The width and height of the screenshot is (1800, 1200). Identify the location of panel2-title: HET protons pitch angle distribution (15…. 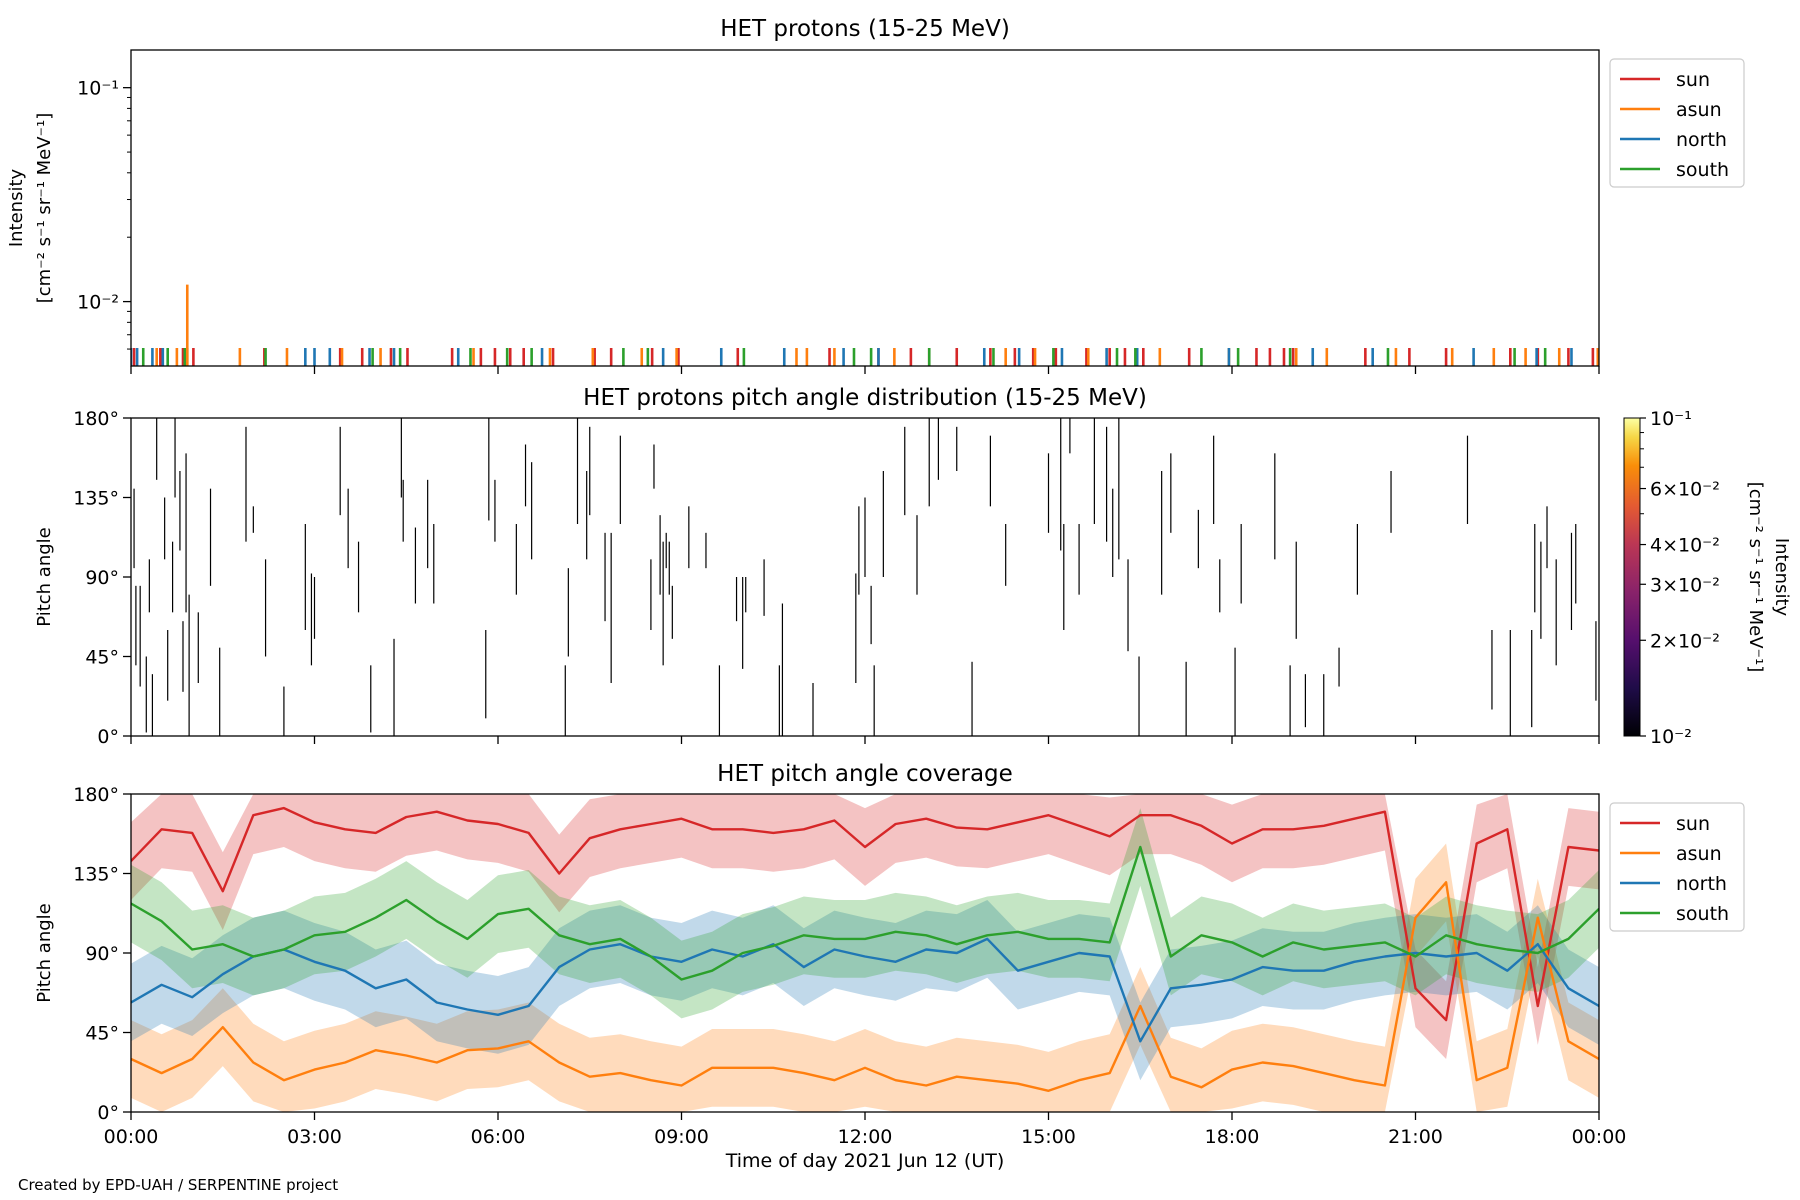
(865, 398).